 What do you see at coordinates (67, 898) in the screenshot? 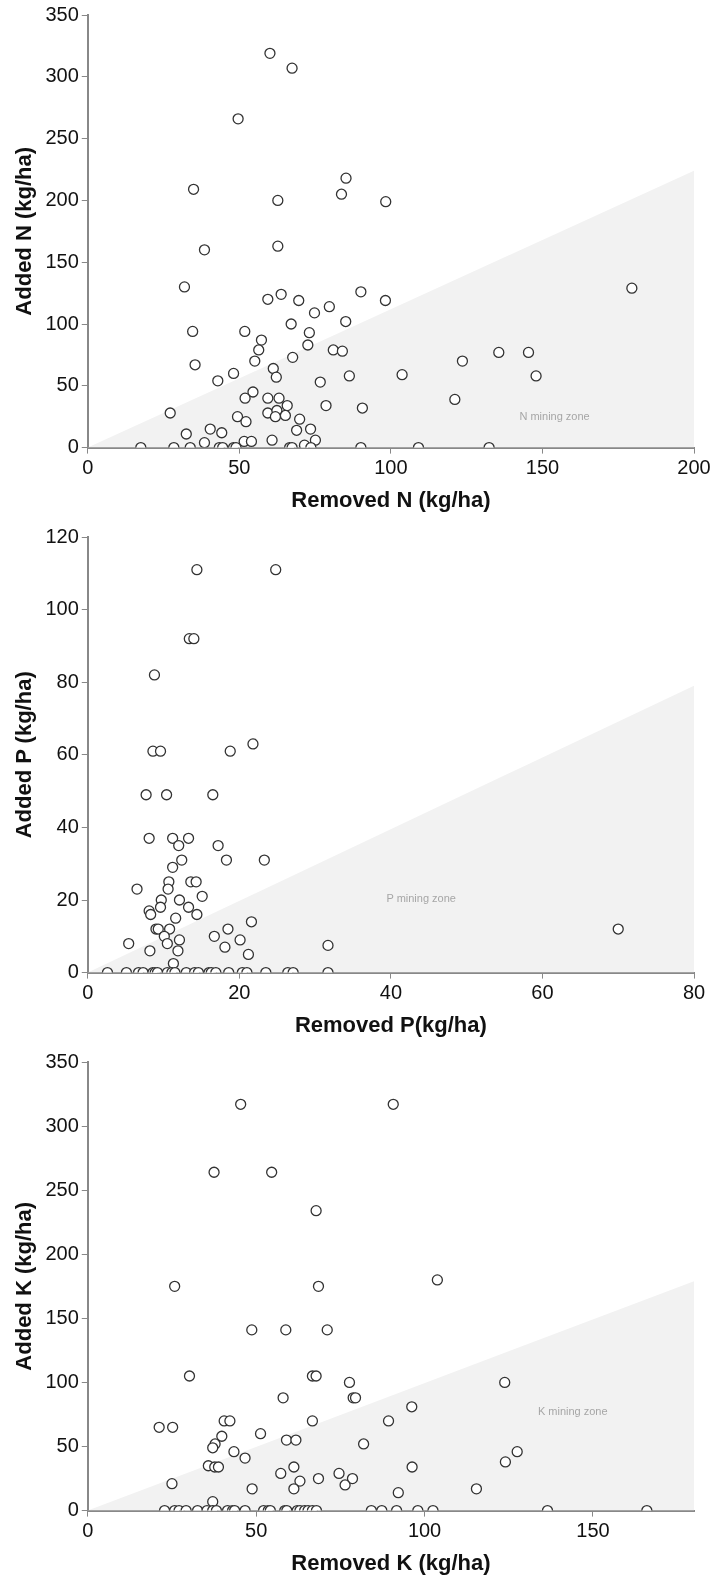
I see `y-tick-label: 20` at bounding box center [67, 898].